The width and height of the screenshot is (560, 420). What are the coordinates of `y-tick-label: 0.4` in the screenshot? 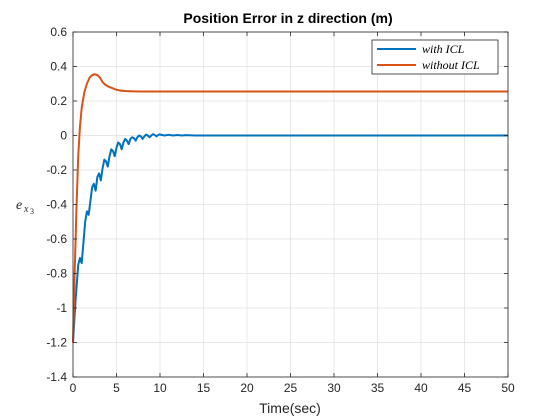 It's located at (58, 67).